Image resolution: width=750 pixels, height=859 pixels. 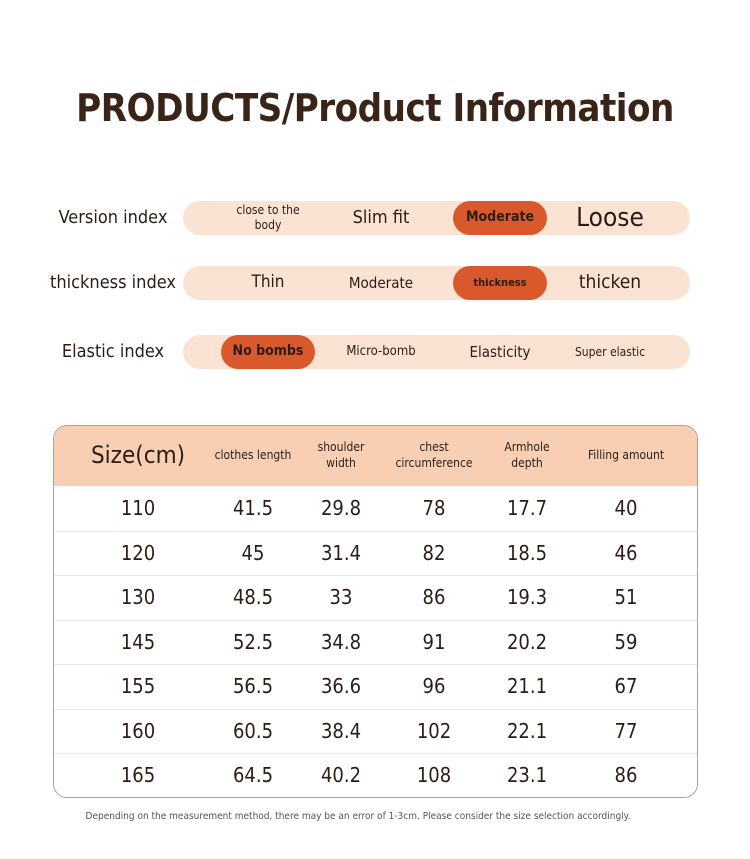 What do you see at coordinates (500, 351) in the screenshot?
I see `index-option: Elasticity` at bounding box center [500, 351].